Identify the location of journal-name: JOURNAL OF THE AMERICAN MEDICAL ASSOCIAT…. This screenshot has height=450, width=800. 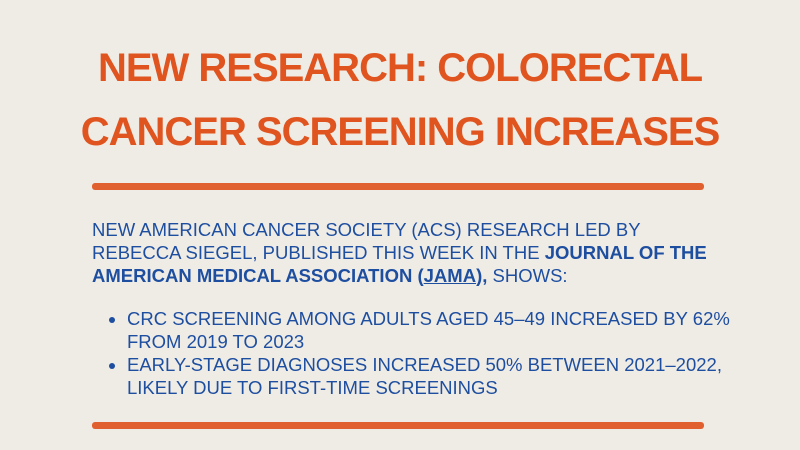
(399, 264).